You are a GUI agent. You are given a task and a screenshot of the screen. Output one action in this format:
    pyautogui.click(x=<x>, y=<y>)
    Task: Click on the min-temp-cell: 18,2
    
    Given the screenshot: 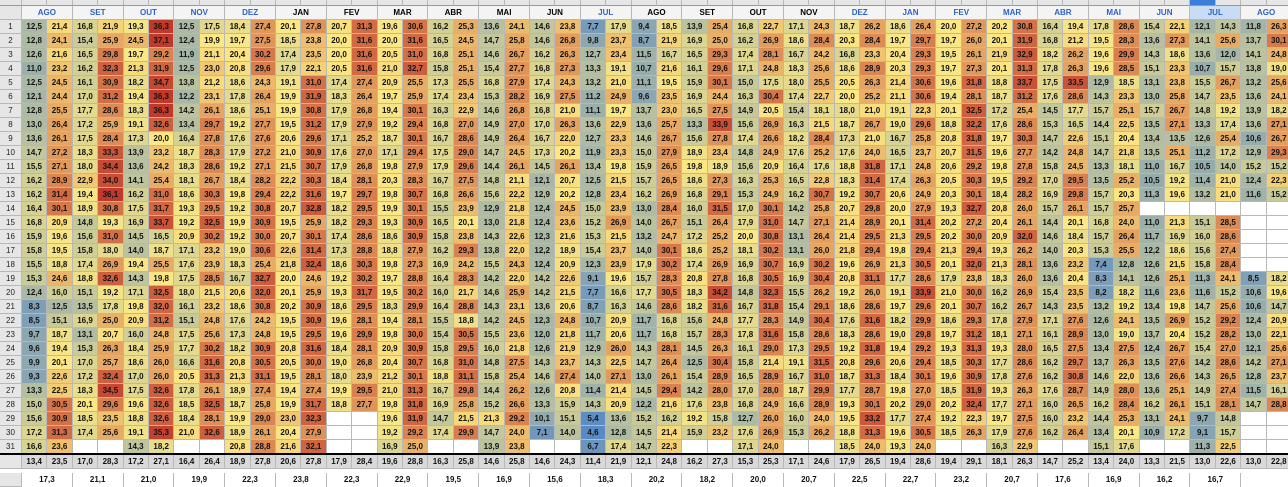 What is the action you would take?
    pyautogui.click(x=339, y=209)
    